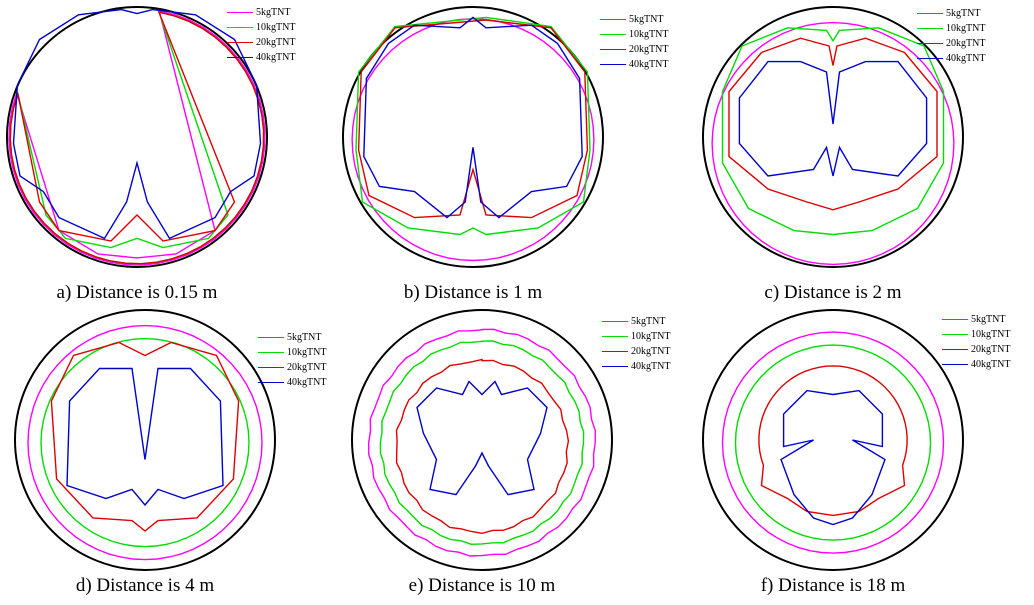 This screenshot has width=1034, height=605. Describe the element at coordinates (482, 585) in the screenshot. I see `panel-caption: e) Distance is 10 m` at that location.